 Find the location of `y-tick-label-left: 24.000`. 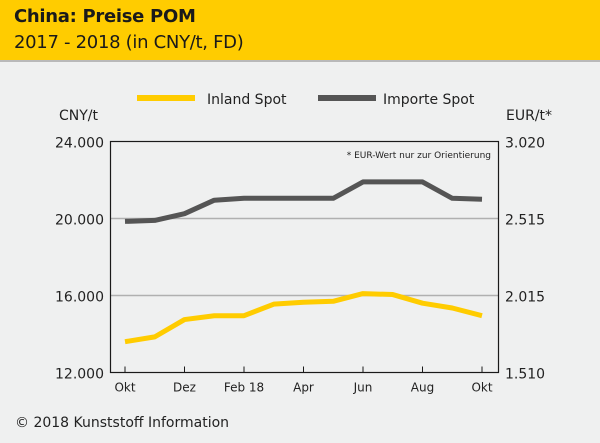

y-tick-label-left: 24.000 is located at coordinates (79, 144).